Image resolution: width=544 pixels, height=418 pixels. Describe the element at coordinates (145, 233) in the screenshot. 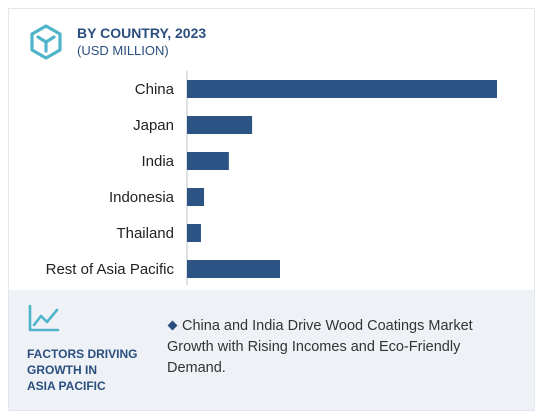

I see `category-label: Thailand` at that location.